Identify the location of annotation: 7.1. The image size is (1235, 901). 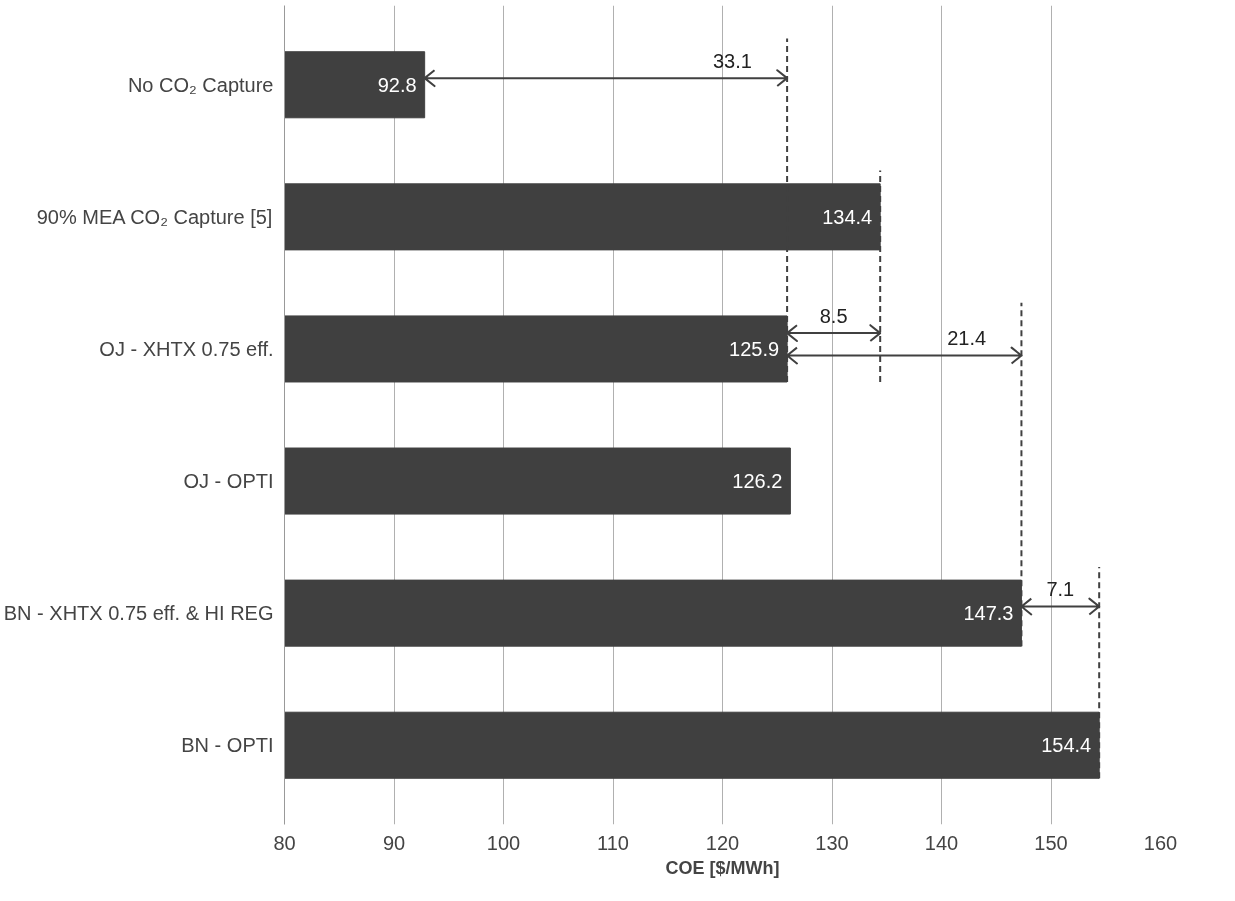
(1060, 588).